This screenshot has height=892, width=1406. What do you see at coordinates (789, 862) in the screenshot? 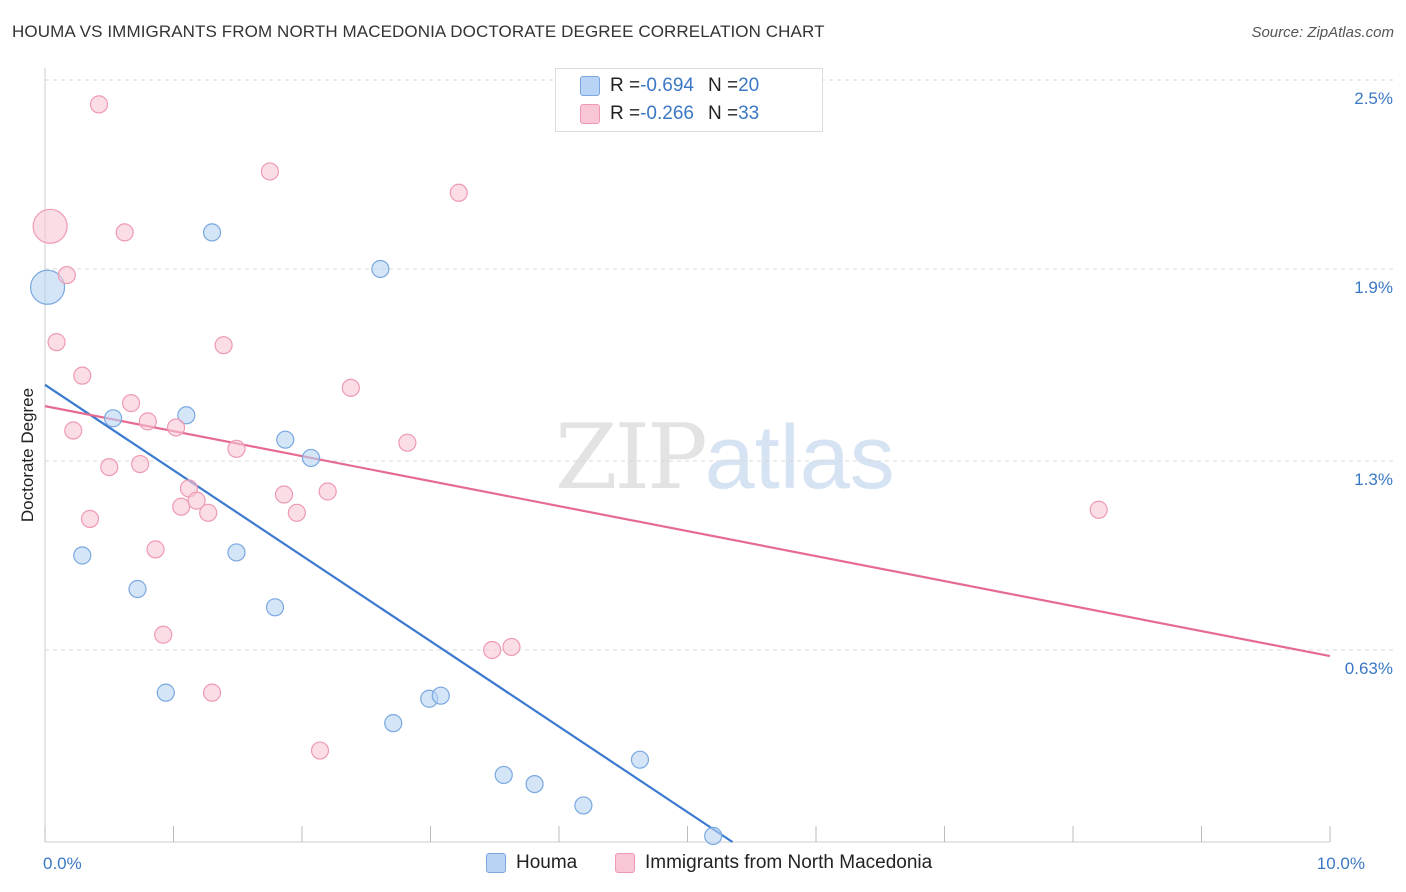
I see `bottom-legend-label-north-macedonia: Immigrants from North Macedonia` at bounding box center [789, 862].